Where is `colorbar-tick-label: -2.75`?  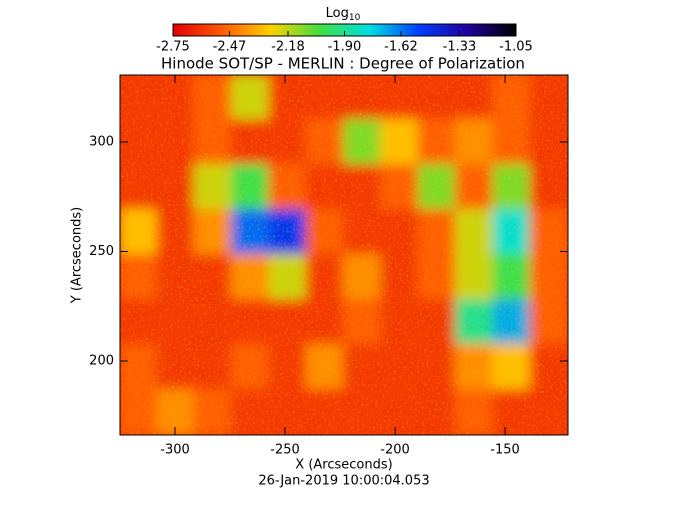
colorbar-tick-label: -2.75 is located at coordinates (173, 47).